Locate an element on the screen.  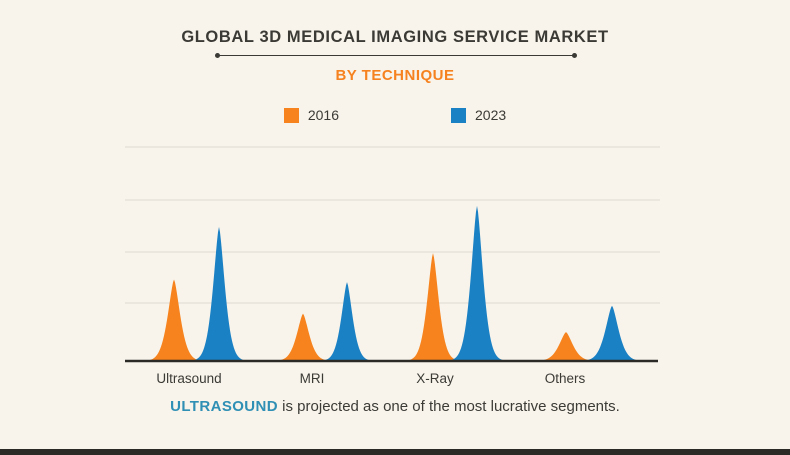
chart-title: GLOBAL 3D MEDICAL IMAGING SERVICE MARKET is located at coordinates (395, 37).